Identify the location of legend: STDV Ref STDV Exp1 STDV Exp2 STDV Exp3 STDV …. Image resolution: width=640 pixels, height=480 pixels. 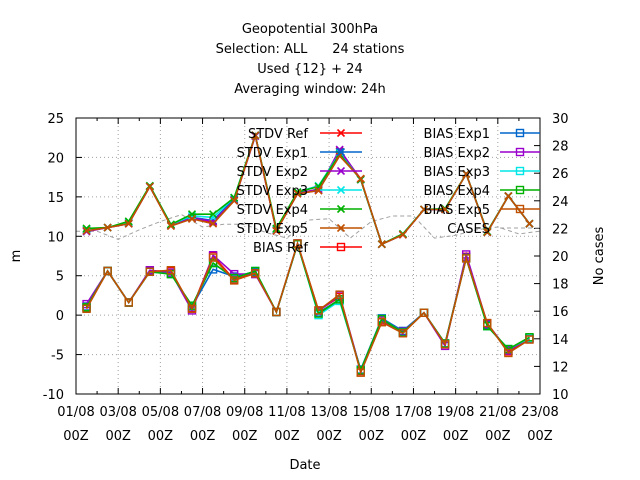
(388, 191).